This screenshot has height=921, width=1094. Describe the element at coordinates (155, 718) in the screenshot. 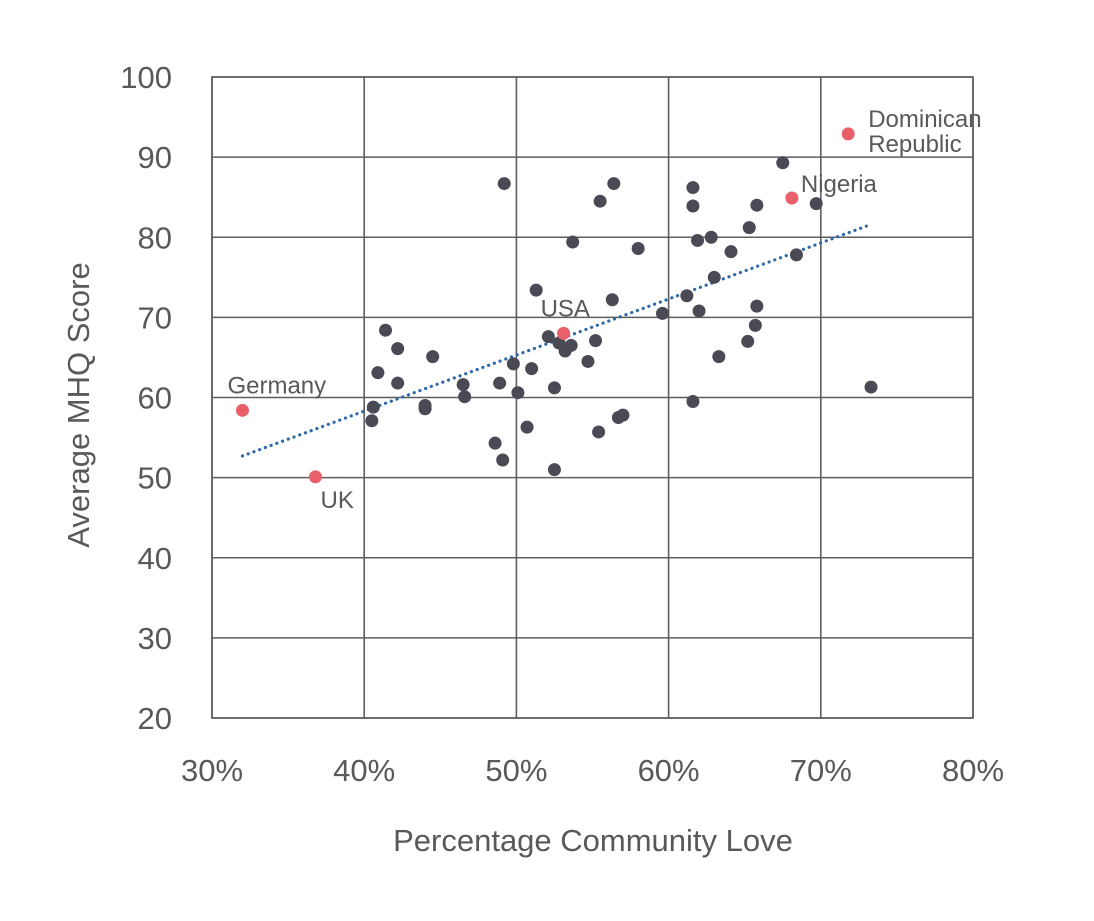

I see `y-tick-label: 20` at that location.